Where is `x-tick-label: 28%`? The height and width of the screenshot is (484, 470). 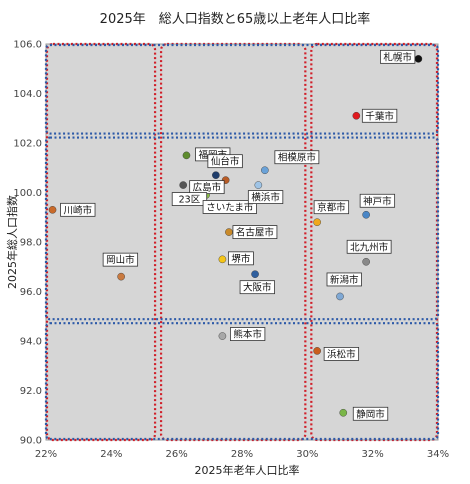
x-tick-label: 28% is located at coordinates (242, 454).